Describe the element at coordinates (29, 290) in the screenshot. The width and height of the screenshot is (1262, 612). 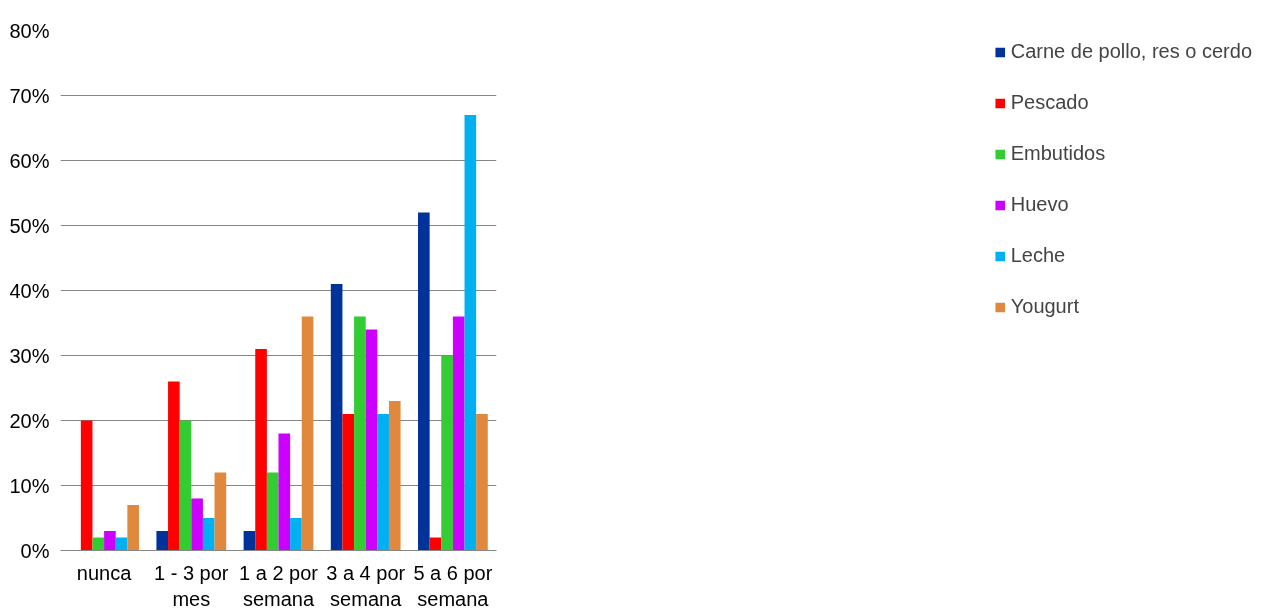
I see `y-tick-label: 40%` at that location.